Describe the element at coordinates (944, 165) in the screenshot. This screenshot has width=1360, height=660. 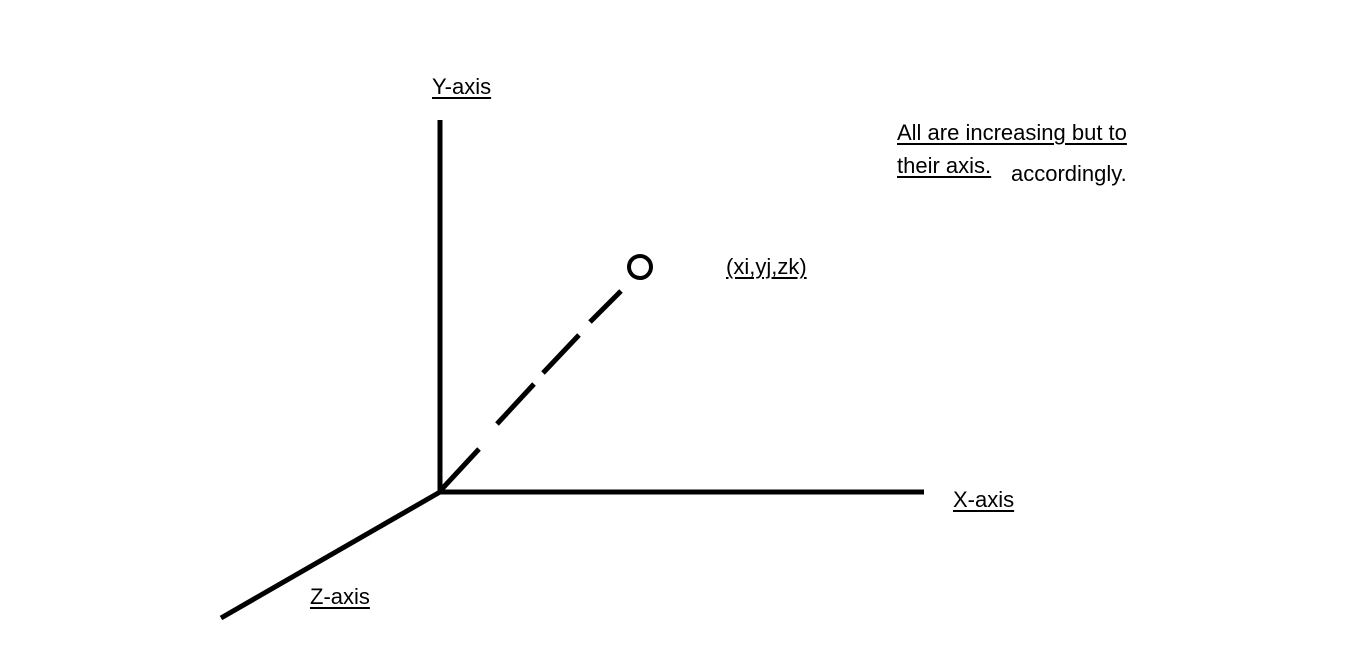
I see `note-line-2: their axis.` at that location.